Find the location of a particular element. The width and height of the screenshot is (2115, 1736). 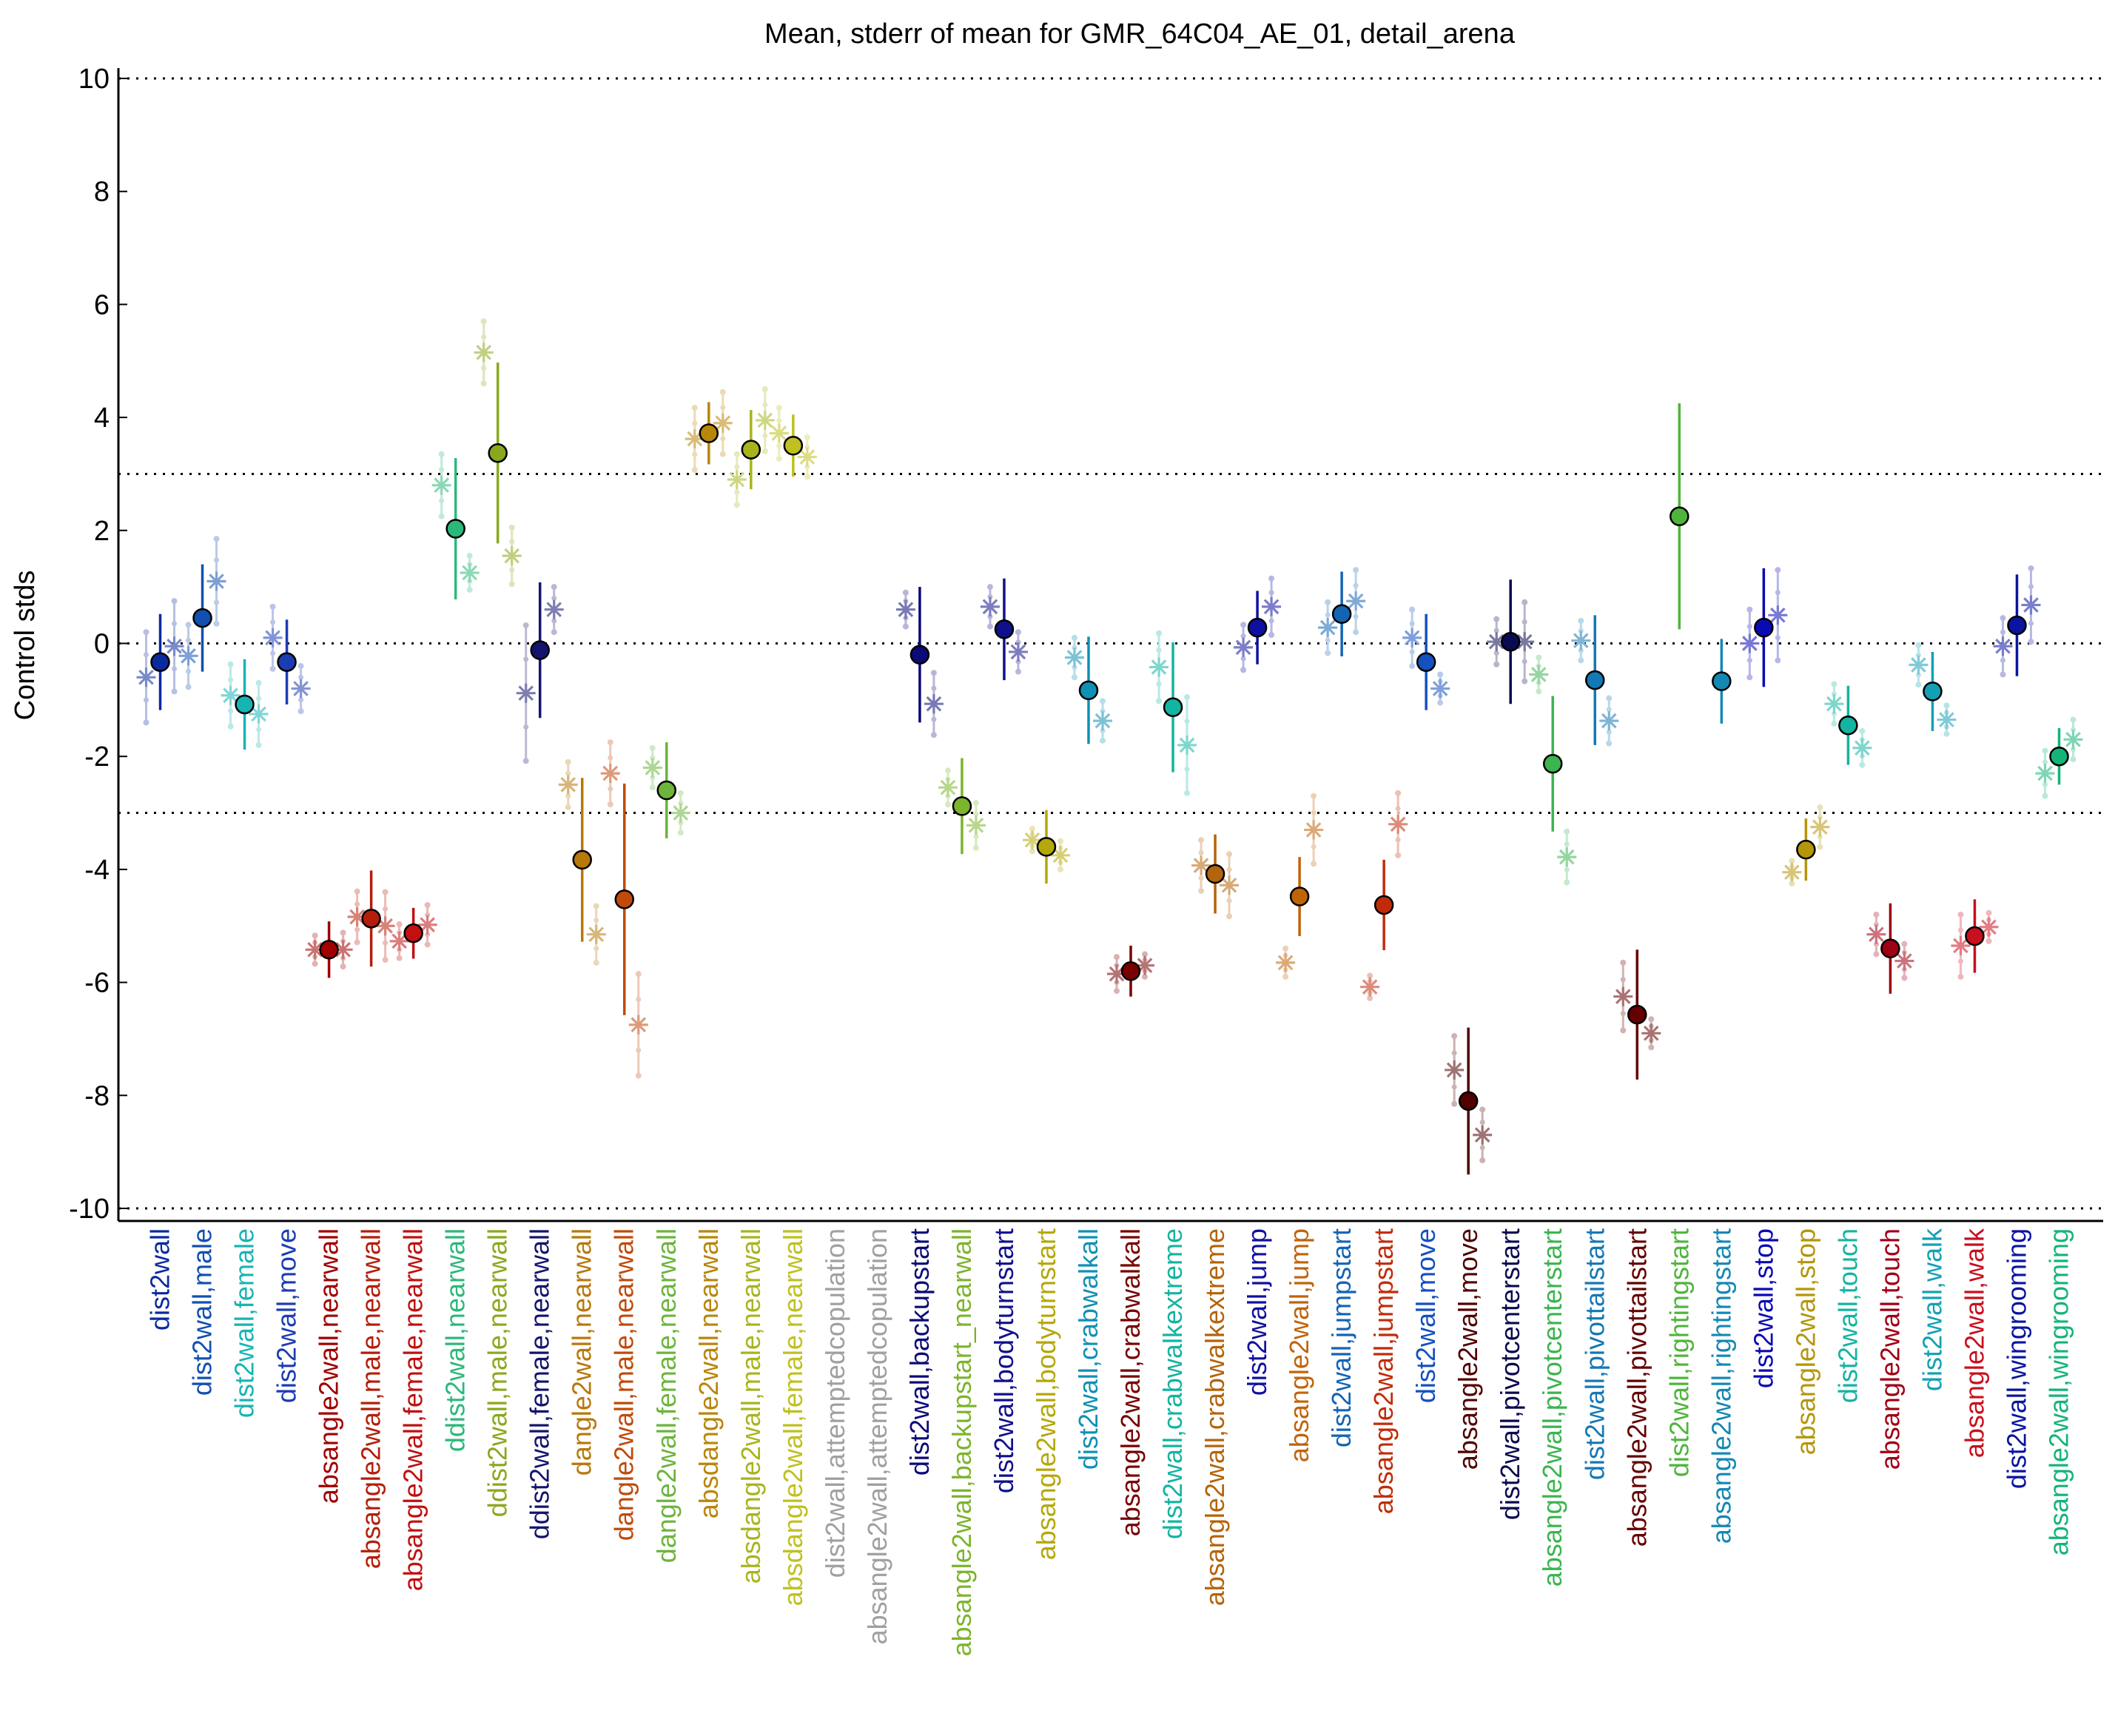

x-tick-label: absangle2wall,jump is located at coordinates (1299, 1345).